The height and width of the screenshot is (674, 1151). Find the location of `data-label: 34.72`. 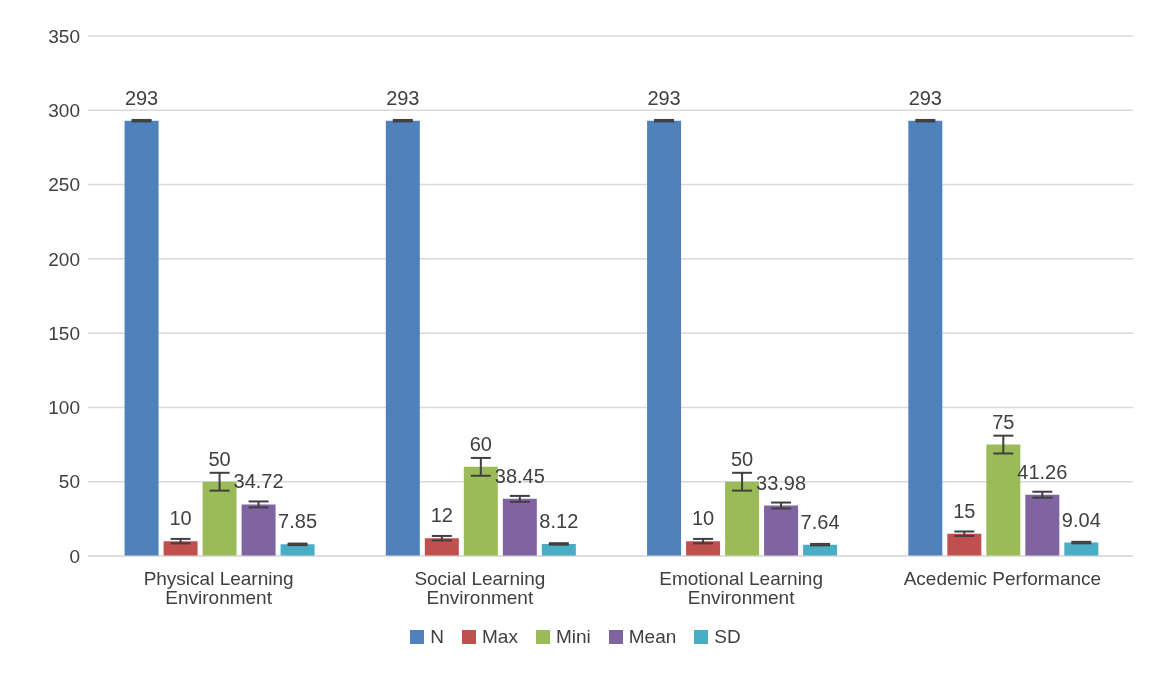

data-label: 34.72 is located at coordinates (258, 481).